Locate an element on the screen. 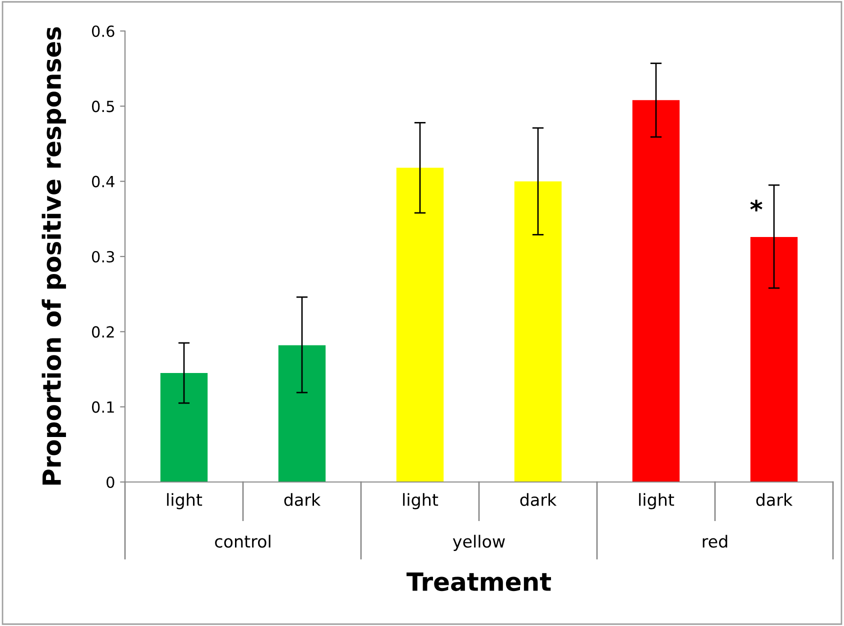 This screenshot has width=844, height=626. y-tick-label: 0.2 is located at coordinates (103, 332).